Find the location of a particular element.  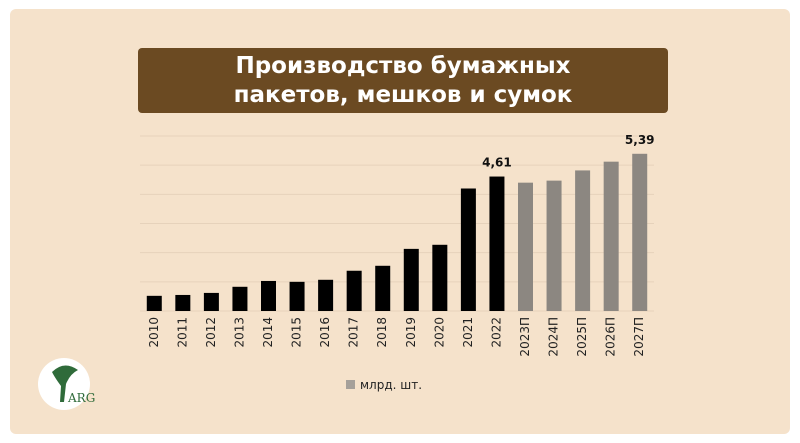

x-tick-label: 2013 is located at coordinates (239, 332).